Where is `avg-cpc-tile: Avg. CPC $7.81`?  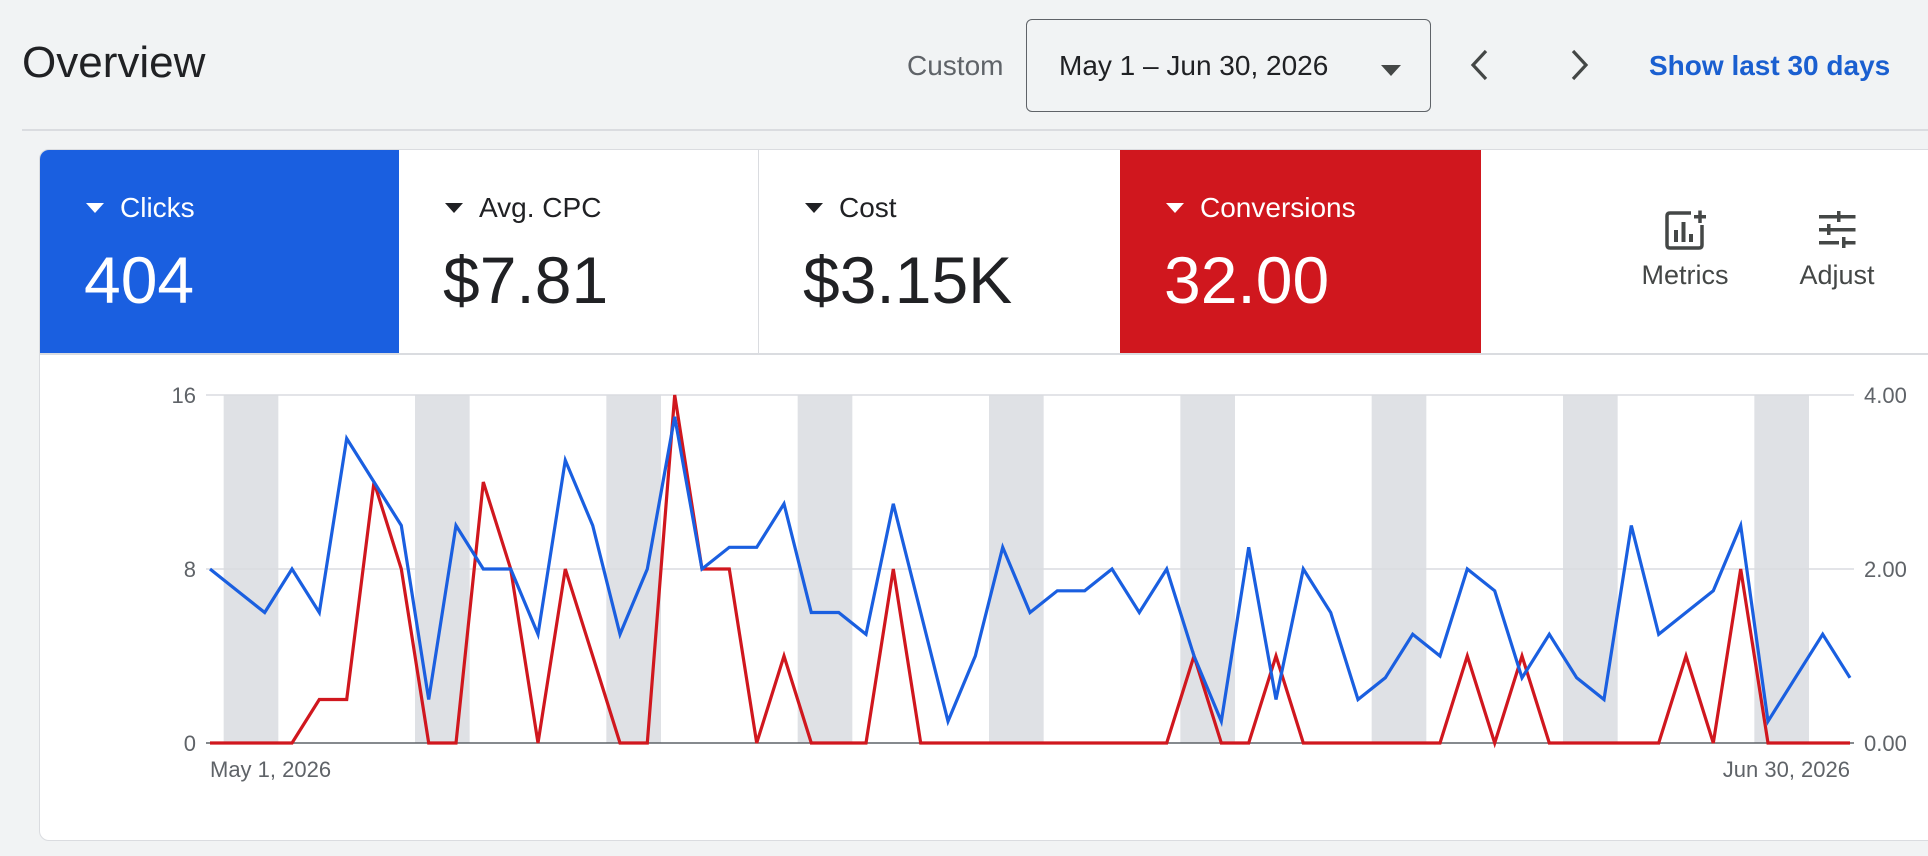 avg-cpc-tile: Avg. CPC $7.81 is located at coordinates (579, 251).